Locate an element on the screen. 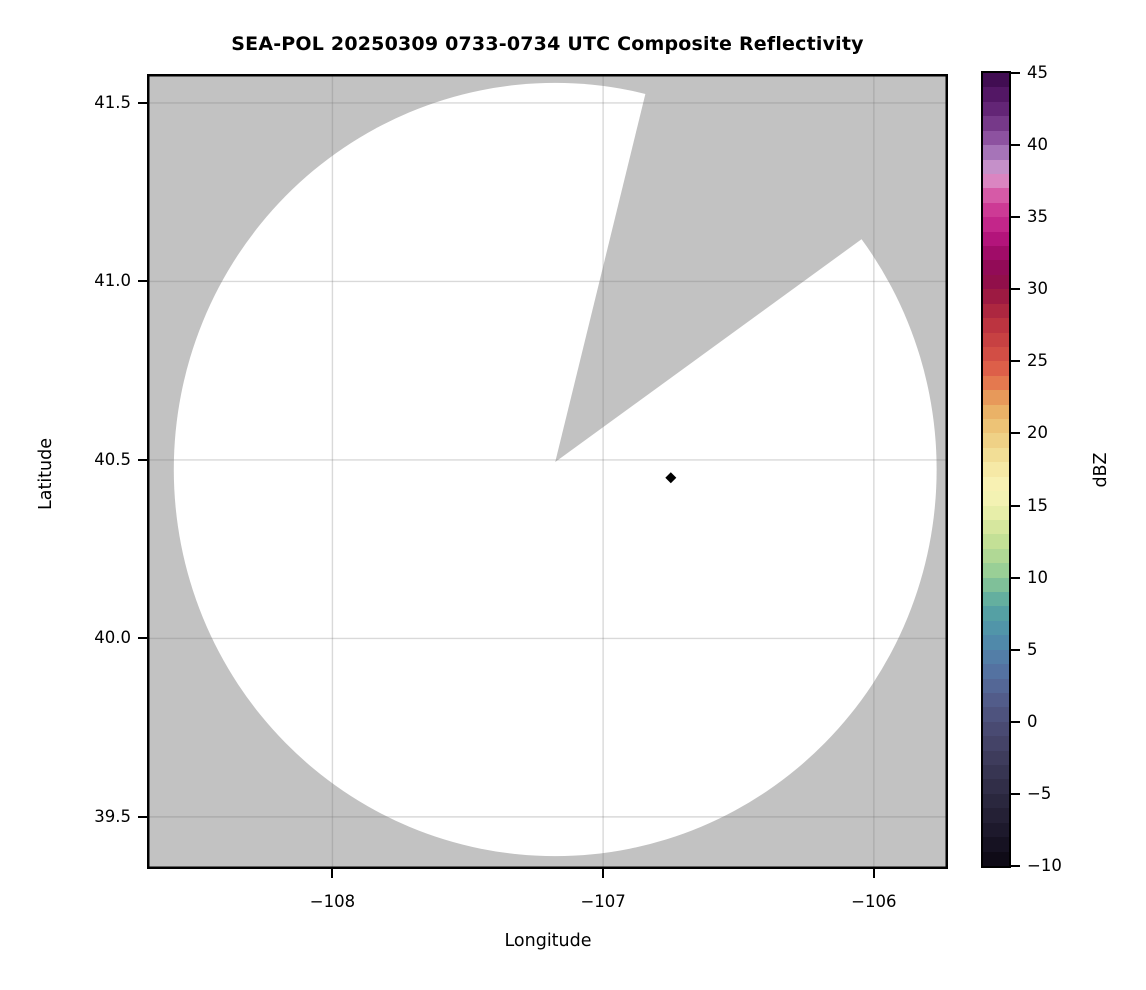 This screenshot has height=990, width=1146. colorbar-tick-label: −10 is located at coordinates (1044, 865).